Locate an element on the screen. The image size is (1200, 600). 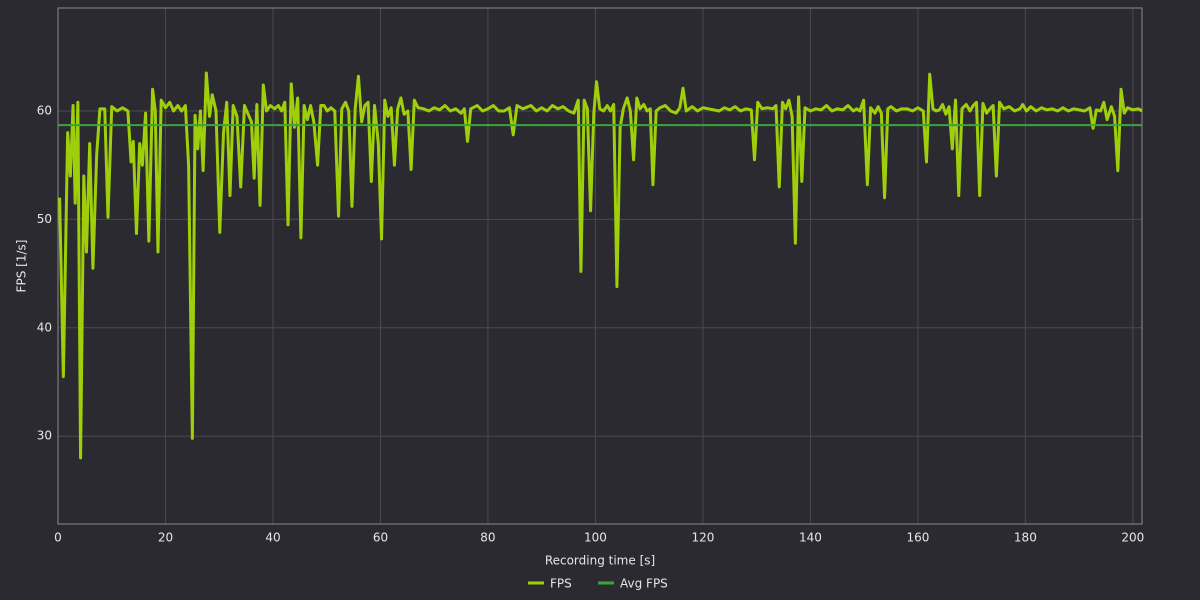
y-tick-label: 30 is located at coordinates (44, 436).